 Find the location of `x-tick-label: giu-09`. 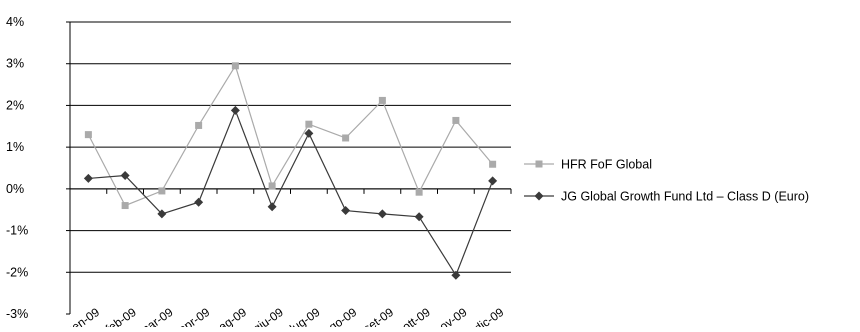

x-tick-label: giu-09 is located at coordinates (268, 316).